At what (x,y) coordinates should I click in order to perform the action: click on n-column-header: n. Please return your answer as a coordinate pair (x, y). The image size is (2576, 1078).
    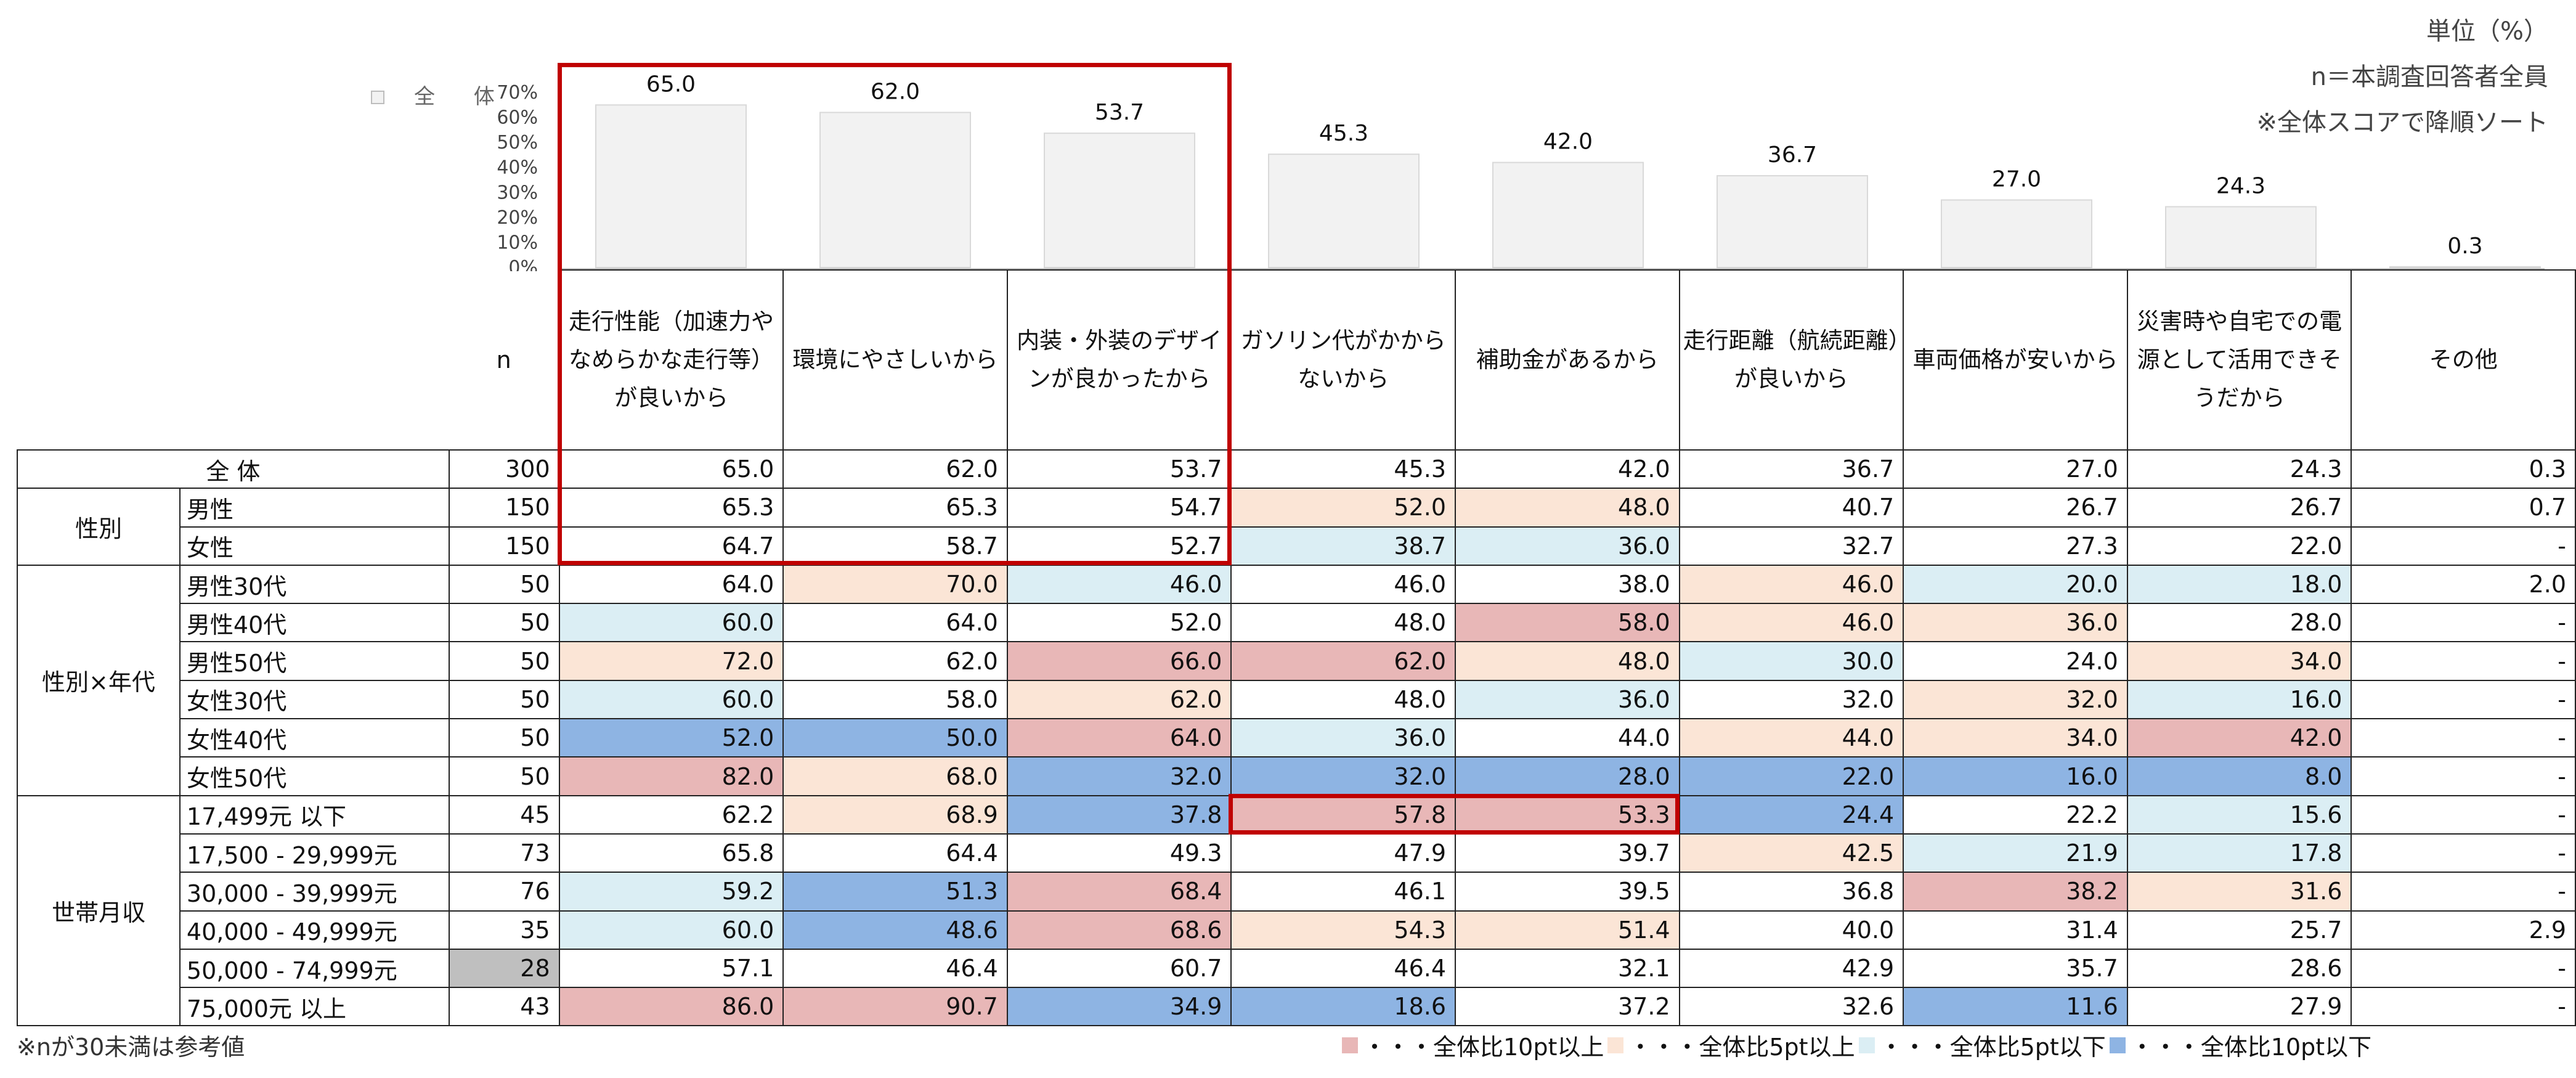
    Looking at the image, I should click on (503, 360).